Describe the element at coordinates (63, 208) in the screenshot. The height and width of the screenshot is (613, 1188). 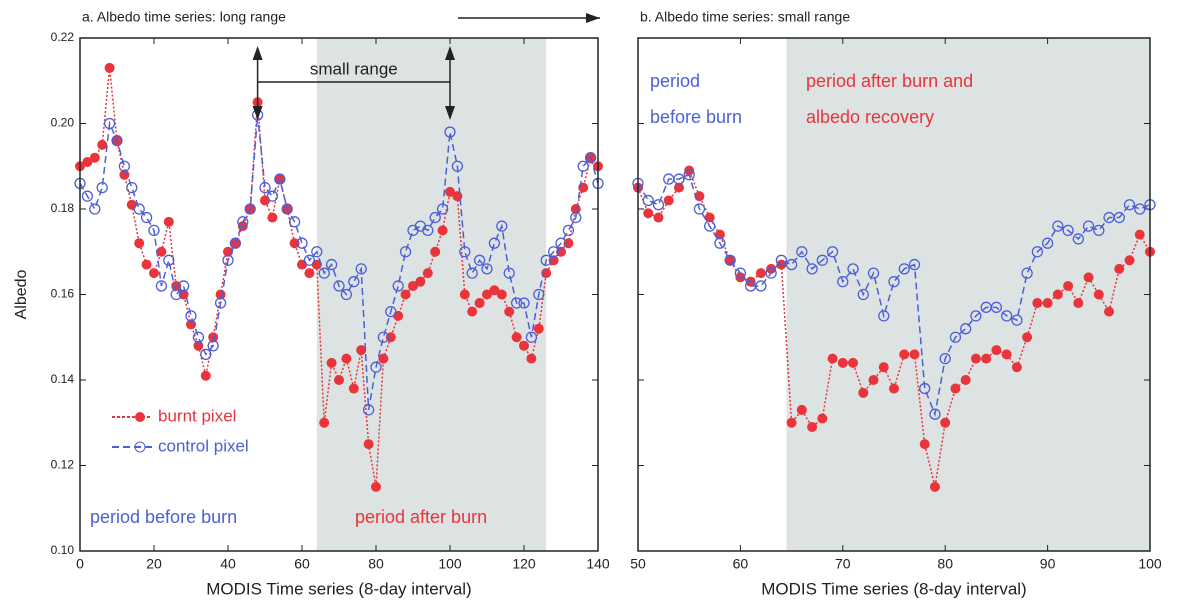
I see `y-tick-label: 0.18` at that location.